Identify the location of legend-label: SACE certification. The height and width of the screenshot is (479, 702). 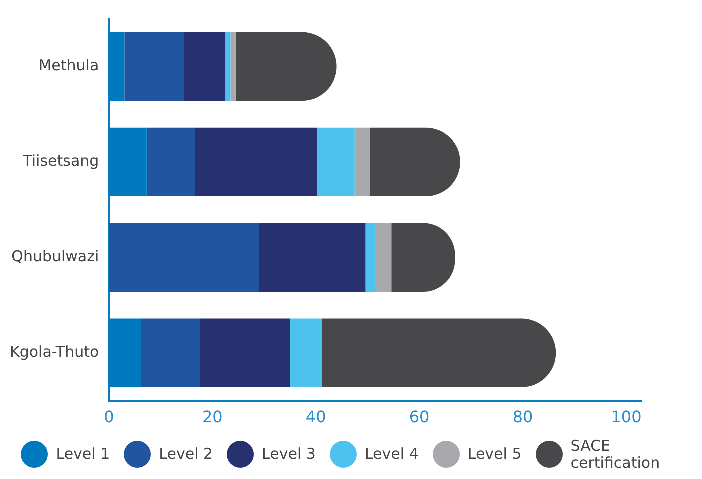
(616, 454).